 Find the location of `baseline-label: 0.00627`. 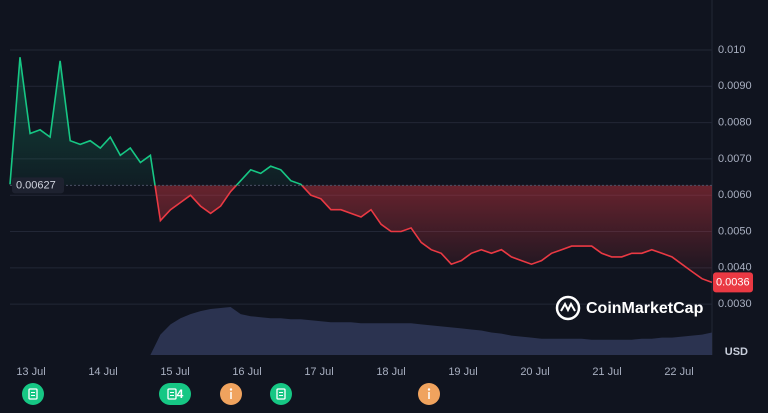

baseline-label: 0.00627 is located at coordinates (36, 185).